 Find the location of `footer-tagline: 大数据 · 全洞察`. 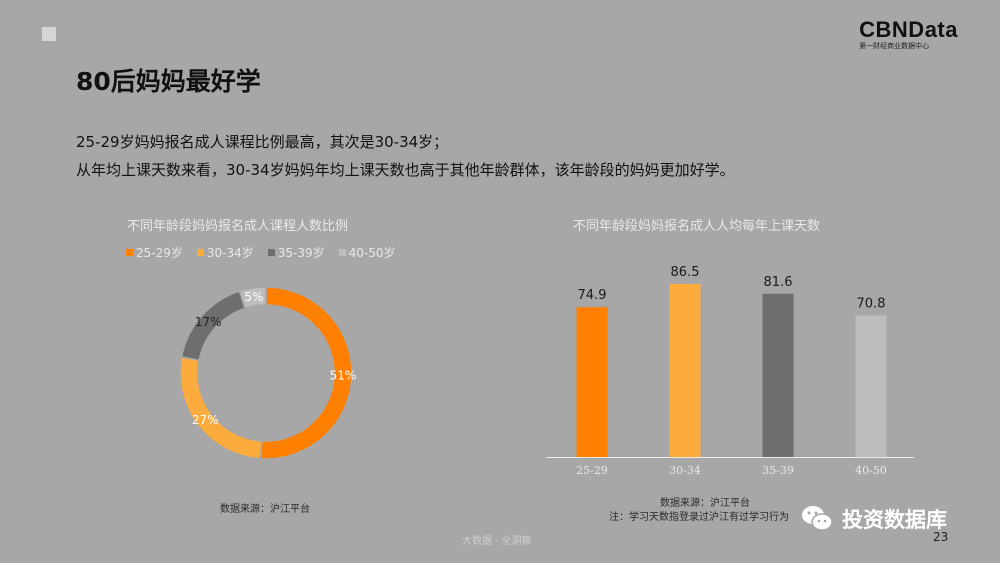

footer-tagline: 大数据 · 全洞察 is located at coordinates (497, 541).